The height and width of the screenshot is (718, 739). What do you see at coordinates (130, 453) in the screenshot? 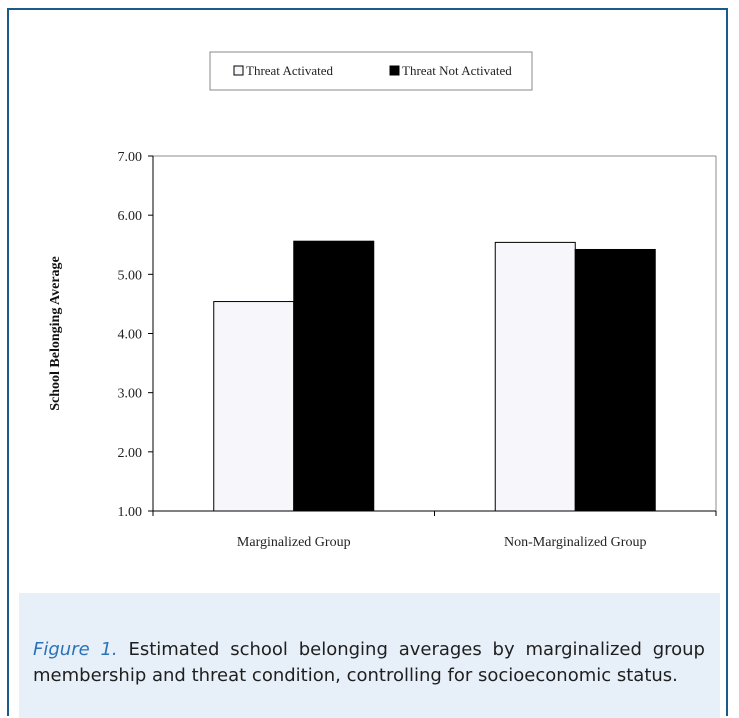
I see `y-tick-label-1: 2.00` at bounding box center [130, 453].